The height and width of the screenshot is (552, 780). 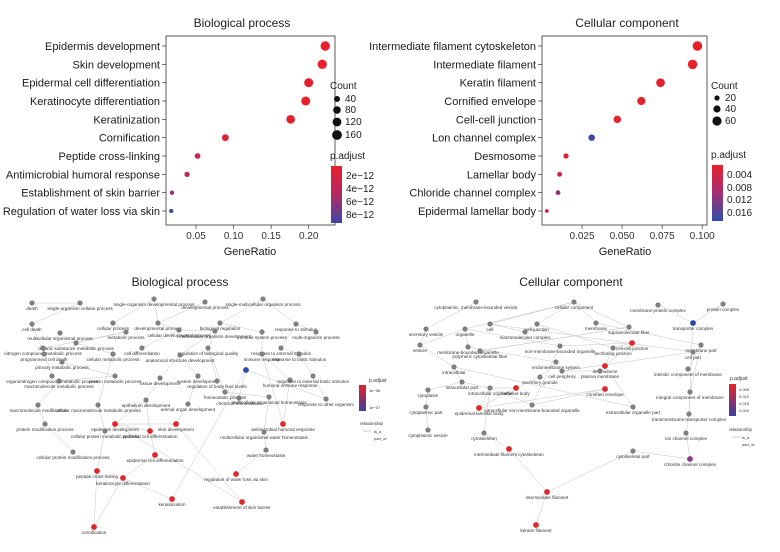 I want to click on network-node: transmembrane transporter complex, so click(x=689, y=416).